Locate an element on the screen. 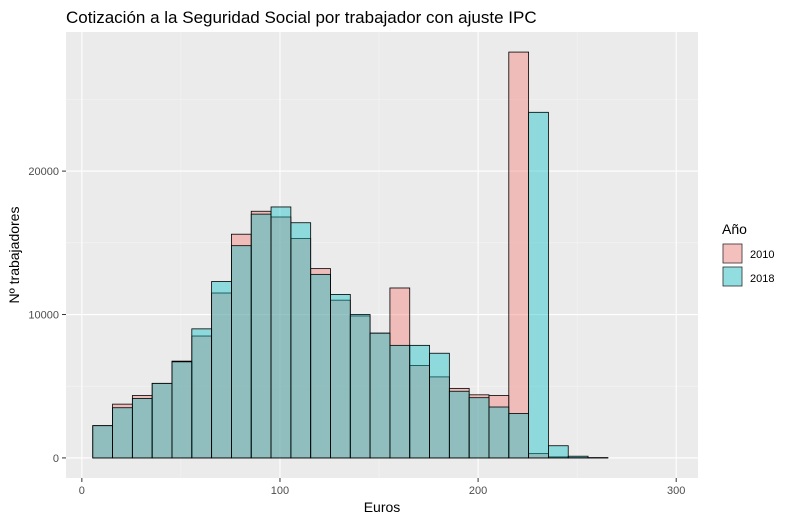 This screenshot has height=522, width=792. legend-swatch-2018 is located at coordinates (732, 276).